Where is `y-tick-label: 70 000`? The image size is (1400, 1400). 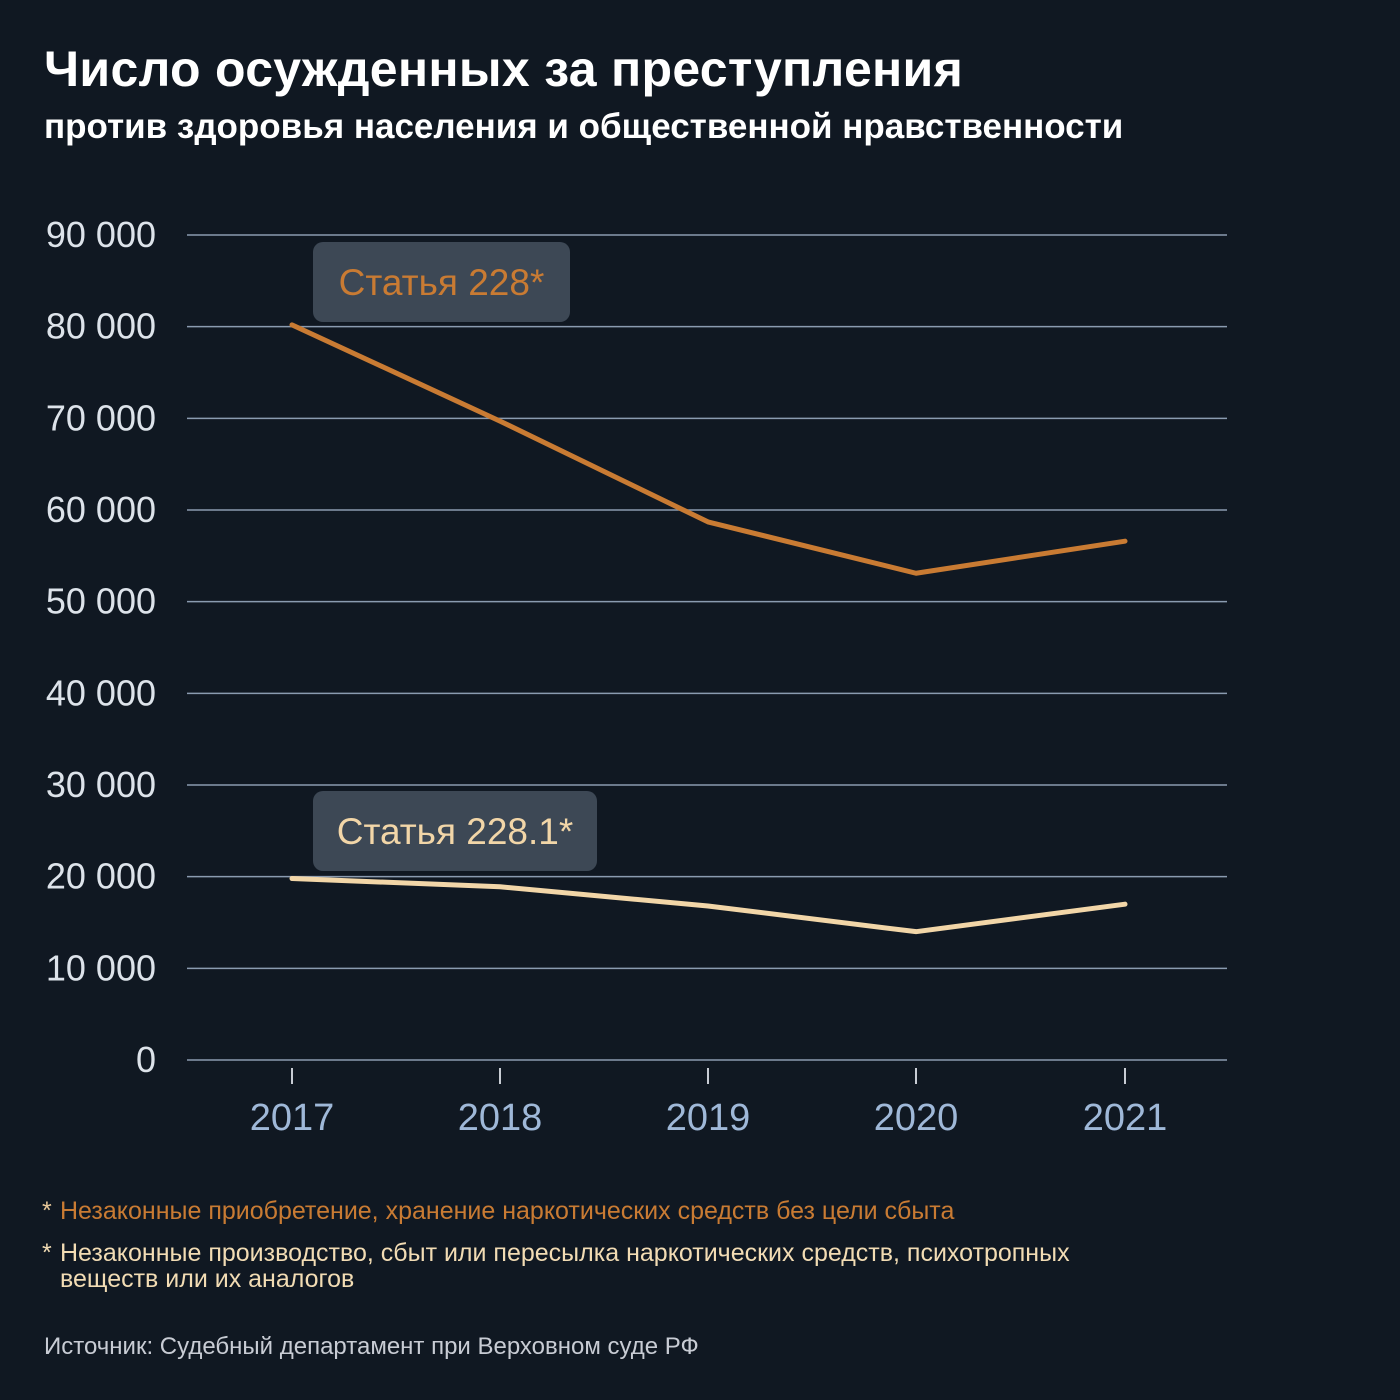
y-tick-label: 70 000 is located at coordinates (101, 417).